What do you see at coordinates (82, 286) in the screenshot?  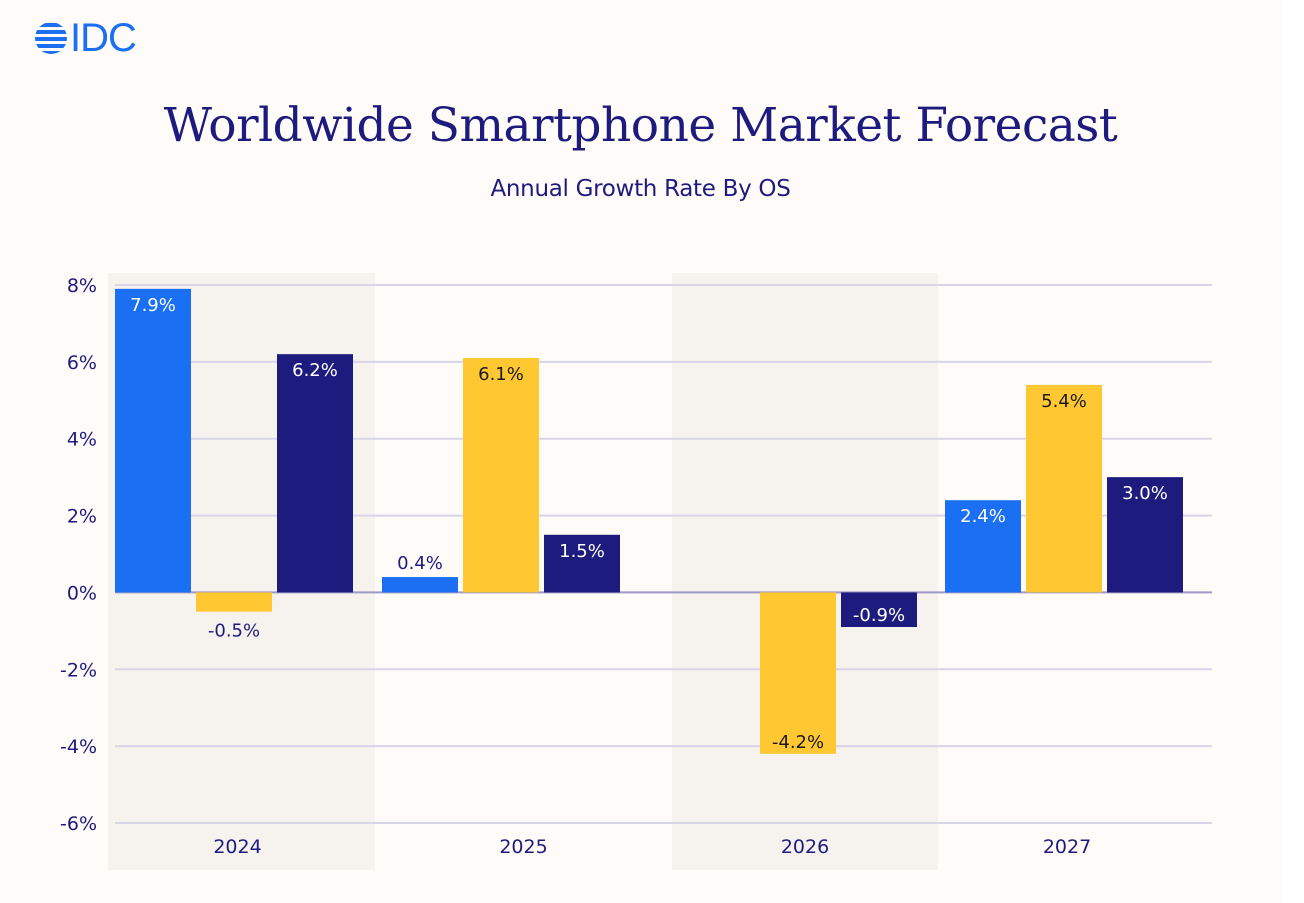 I see `y-tick-label: 8%` at bounding box center [82, 286].